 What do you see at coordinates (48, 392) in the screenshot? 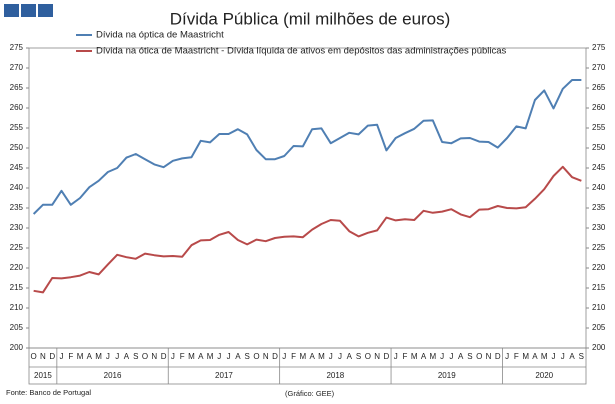
I see `source: Fonte: Banco de Portugal` at bounding box center [48, 392].